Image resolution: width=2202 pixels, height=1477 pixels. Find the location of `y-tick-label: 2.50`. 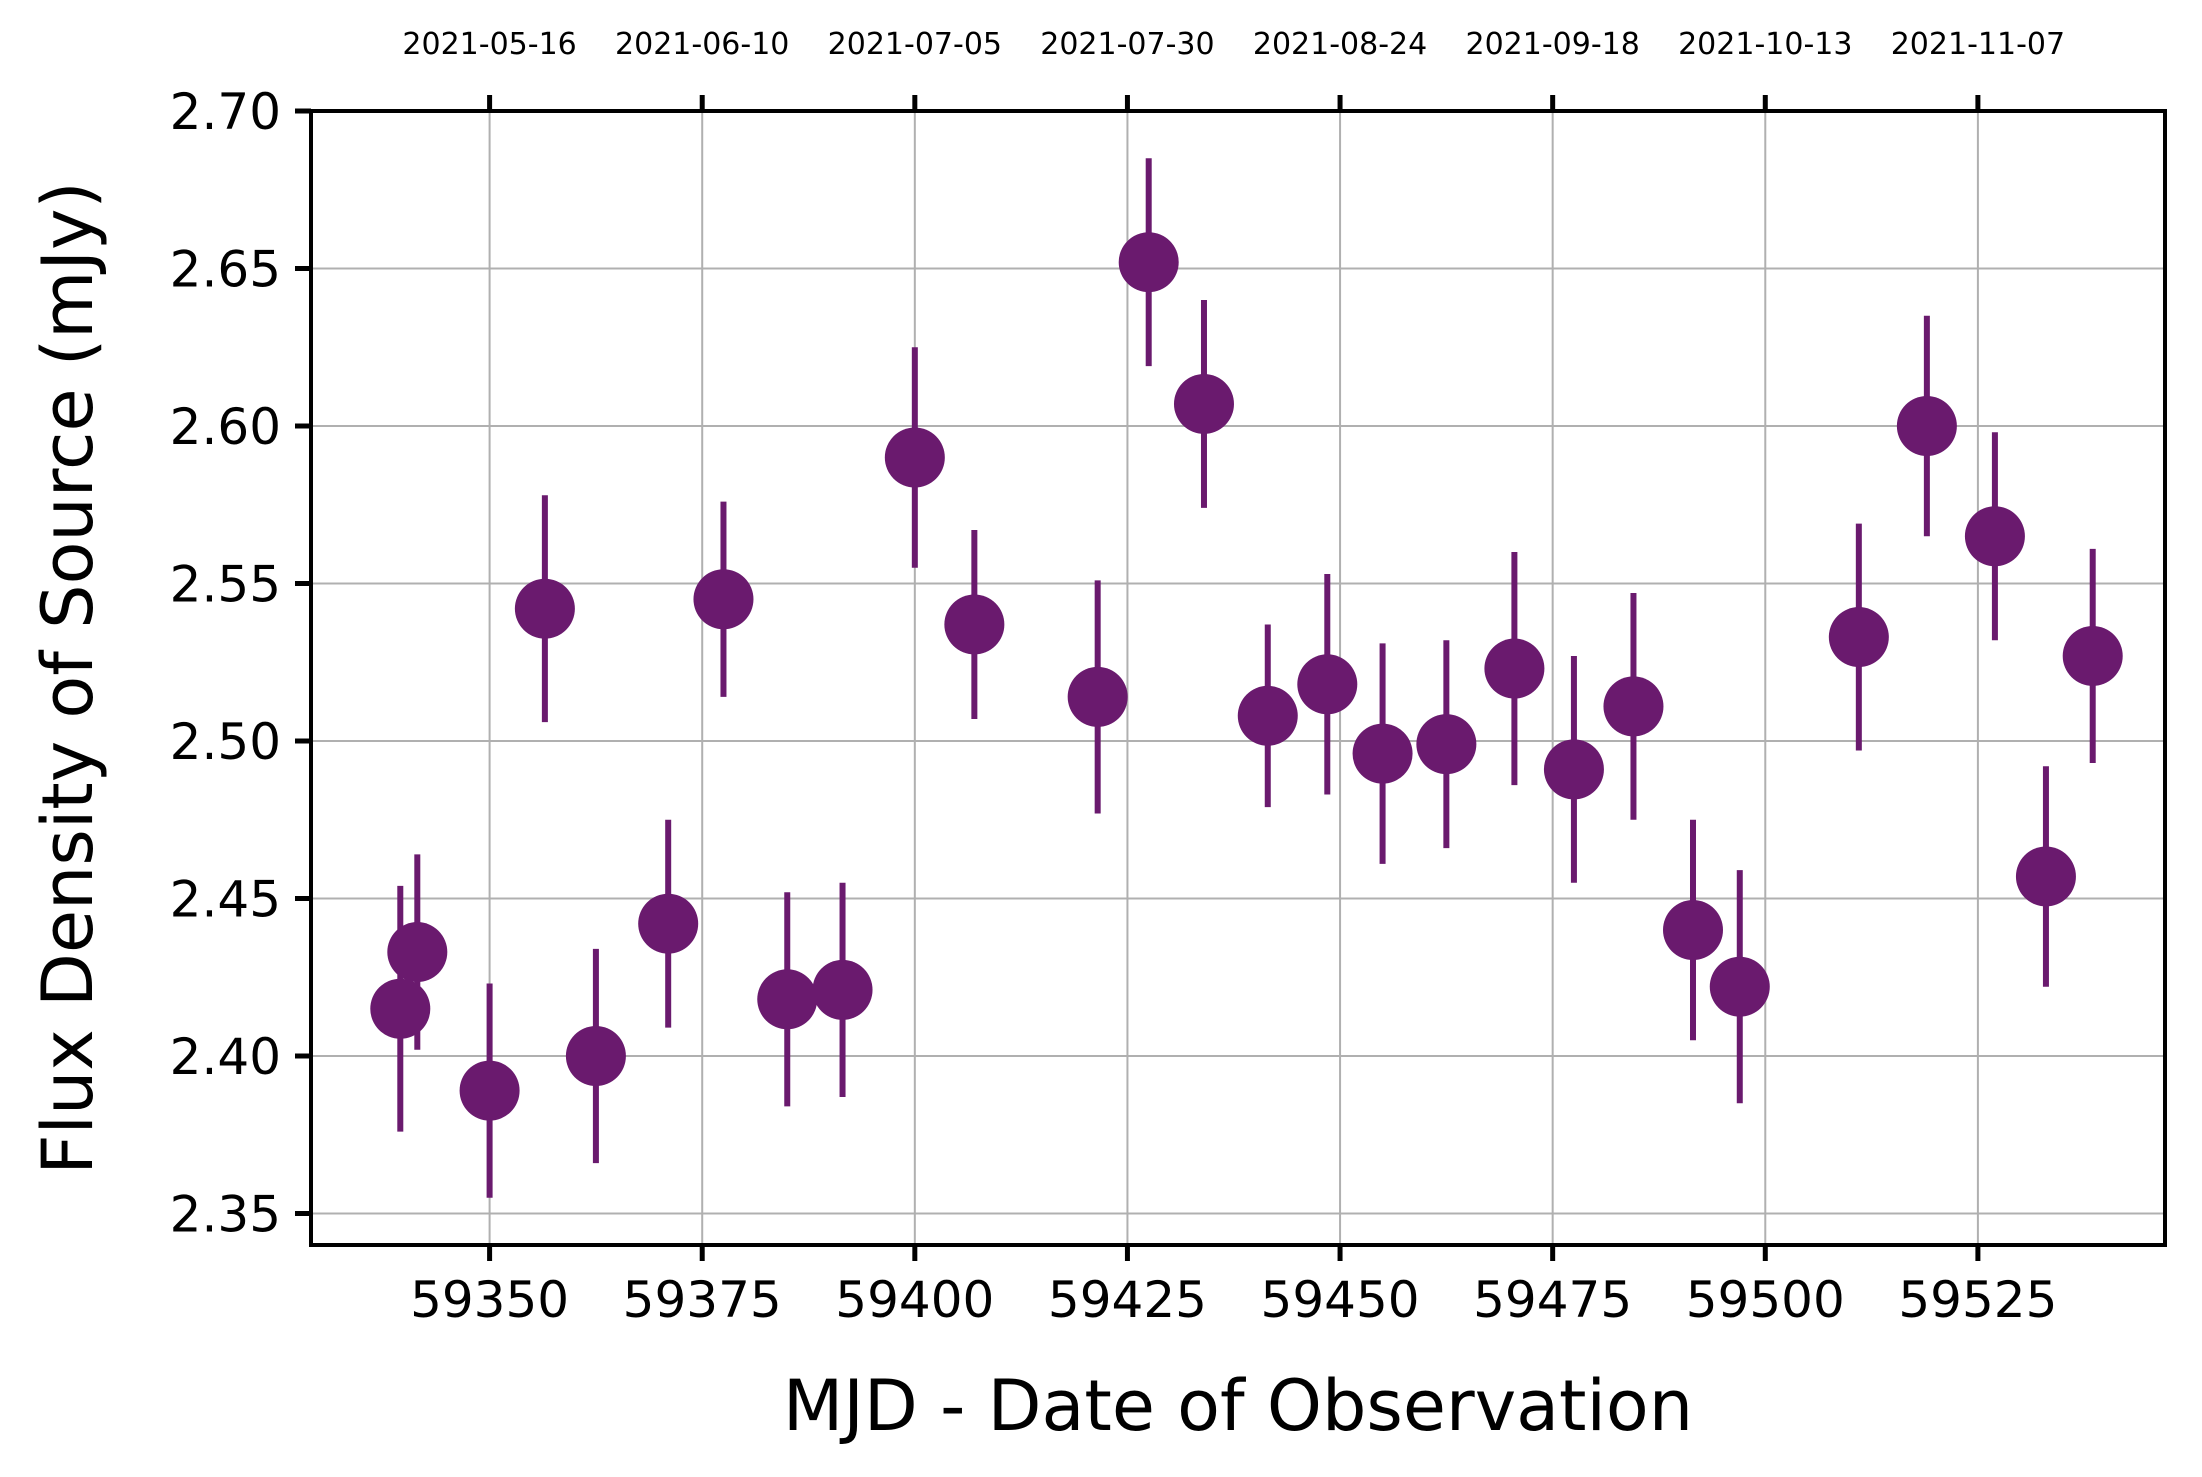

y-tick-label: 2.50 is located at coordinates (225, 742).